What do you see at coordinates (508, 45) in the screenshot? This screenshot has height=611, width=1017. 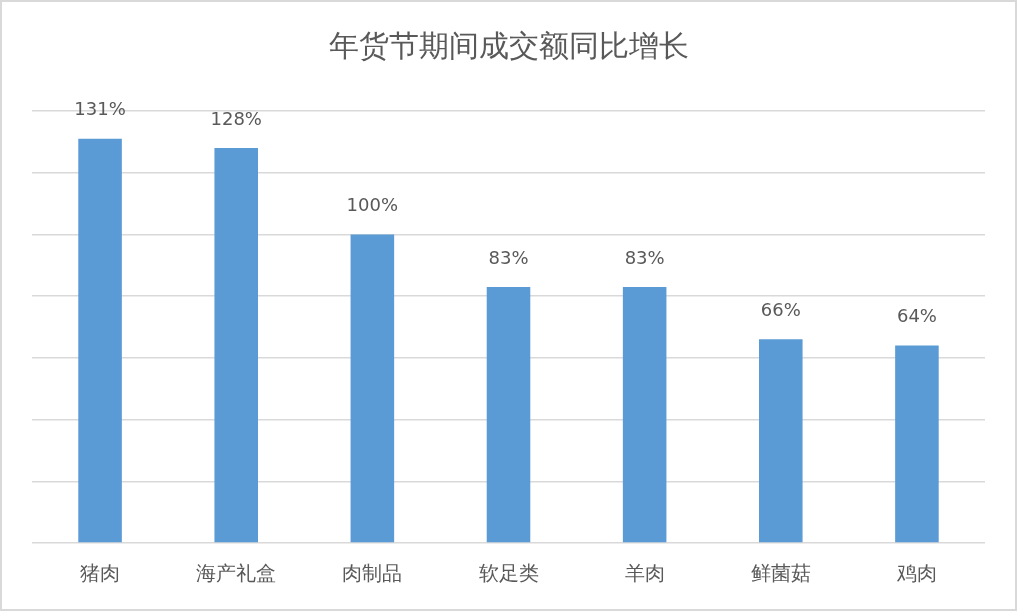 I see `chart-title: 年货节期间成交额同比增长` at bounding box center [508, 45].